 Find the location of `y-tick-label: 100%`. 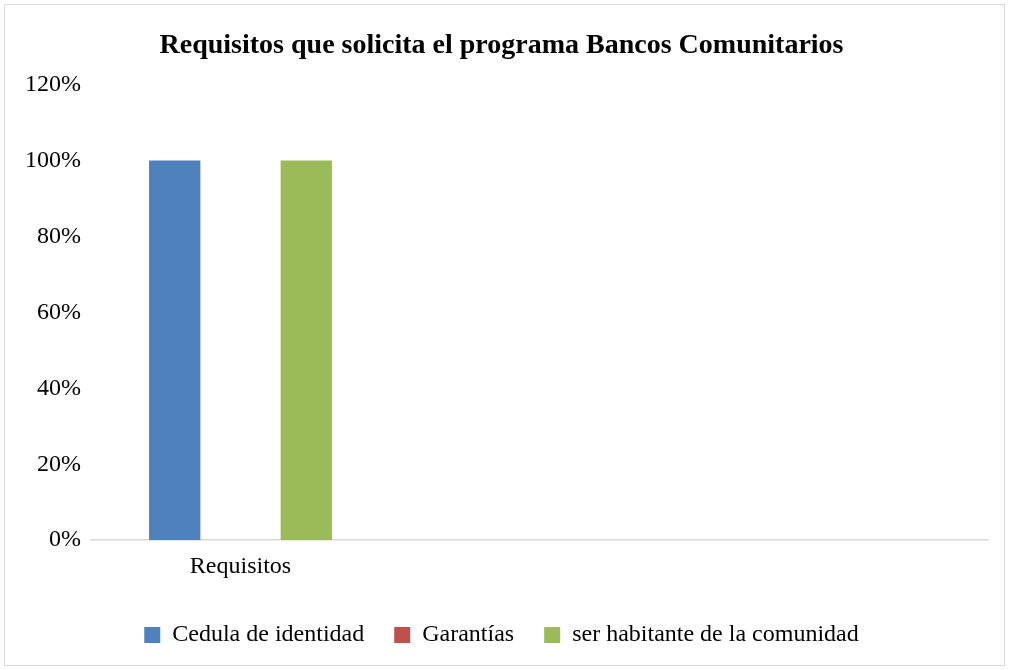

y-tick-label: 100% is located at coordinates (52, 158).